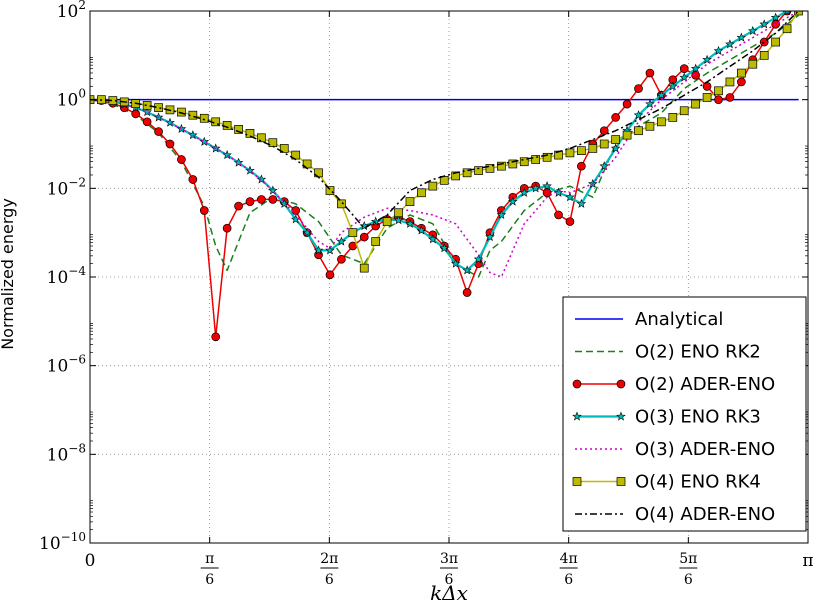 Image resolution: width=830 pixels, height=605 pixels. I want to click on legend-entry: O(4) ENO RK4, so click(666, 482).